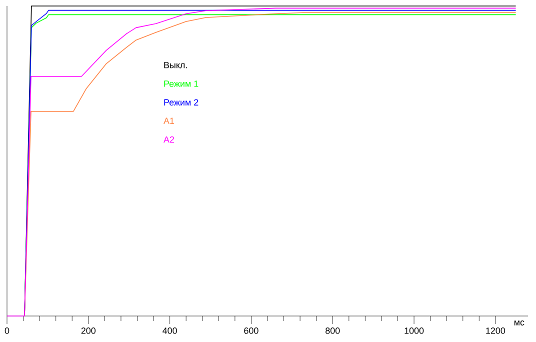 The height and width of the screenshot is (342, 536). What do you see at coordinates (169, 121) in the screenshot?
I see `text: A1` at bounding box center [169, 121].